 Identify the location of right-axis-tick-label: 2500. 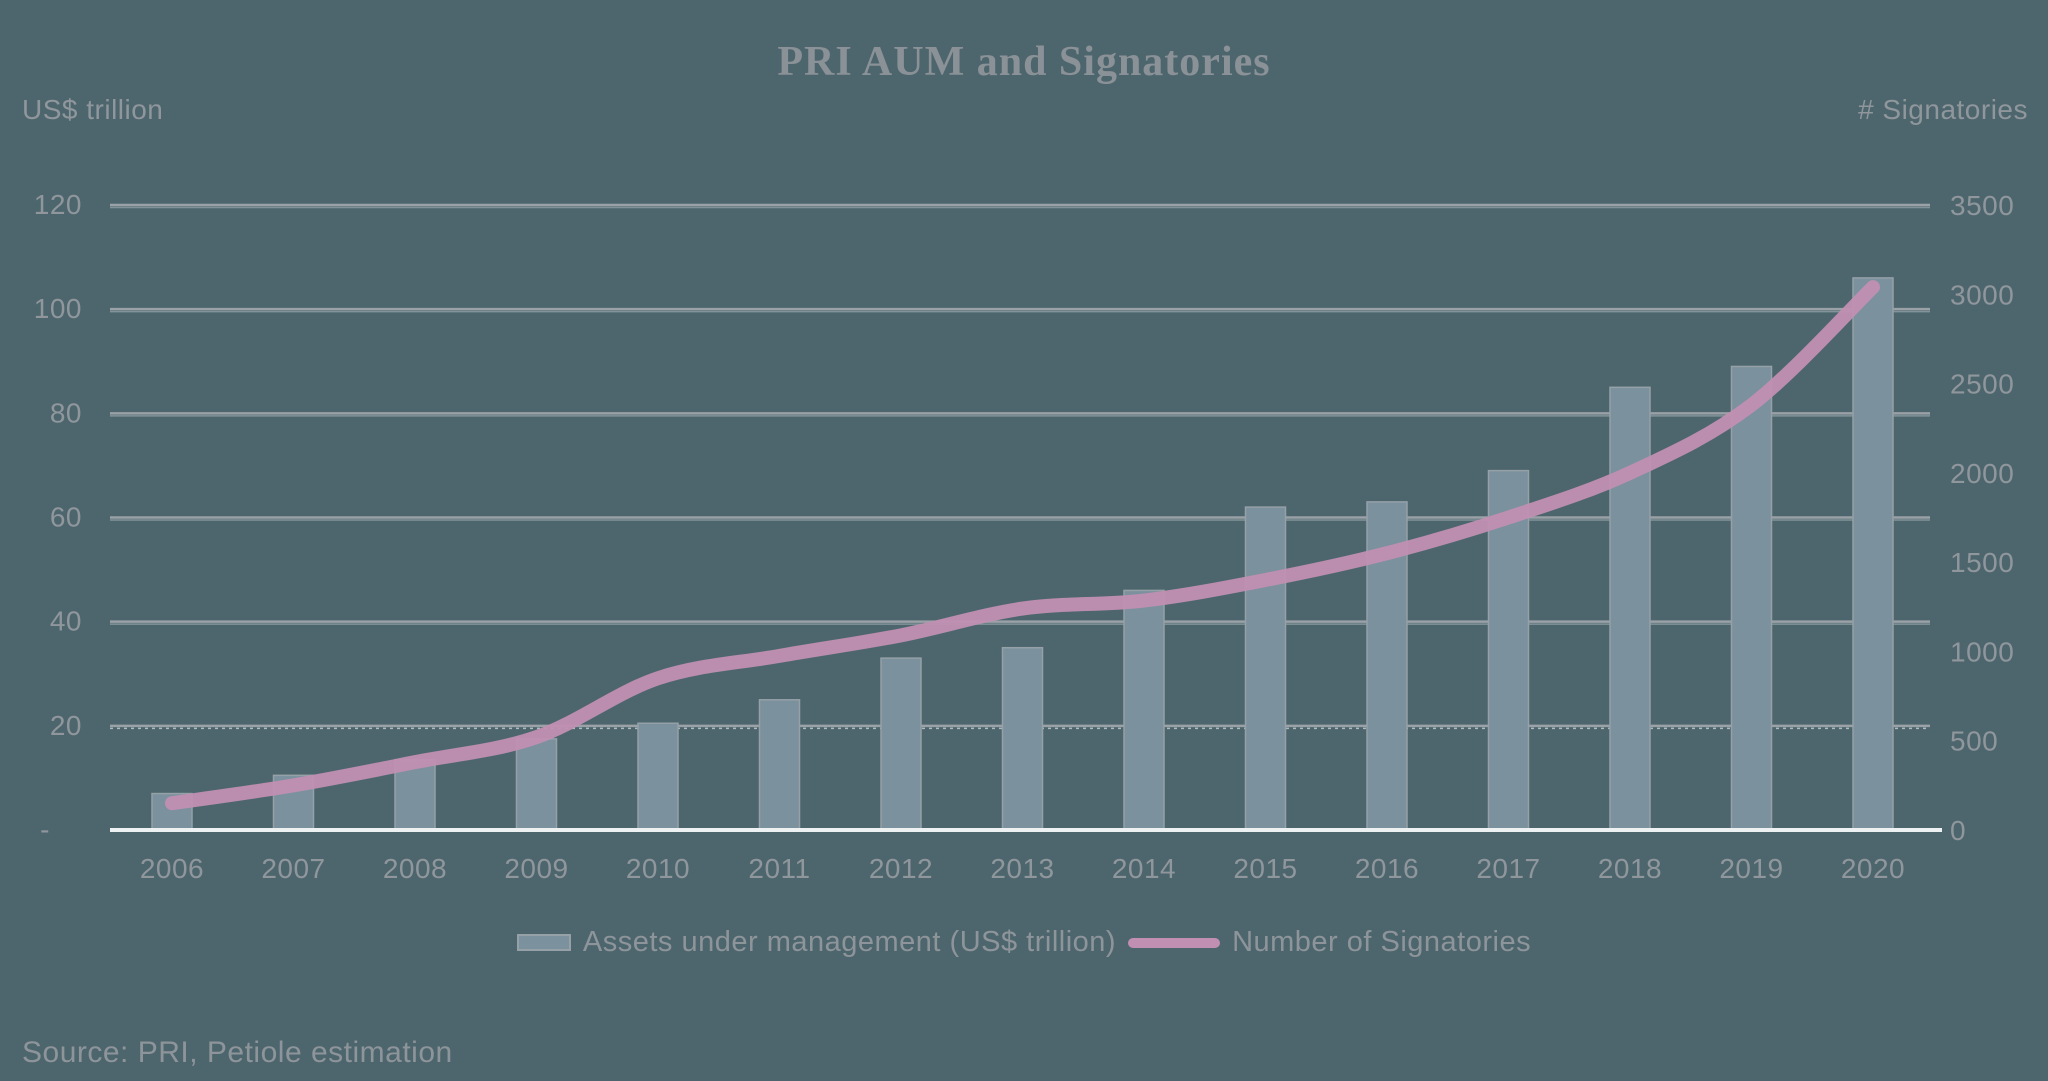
(1982, 384).